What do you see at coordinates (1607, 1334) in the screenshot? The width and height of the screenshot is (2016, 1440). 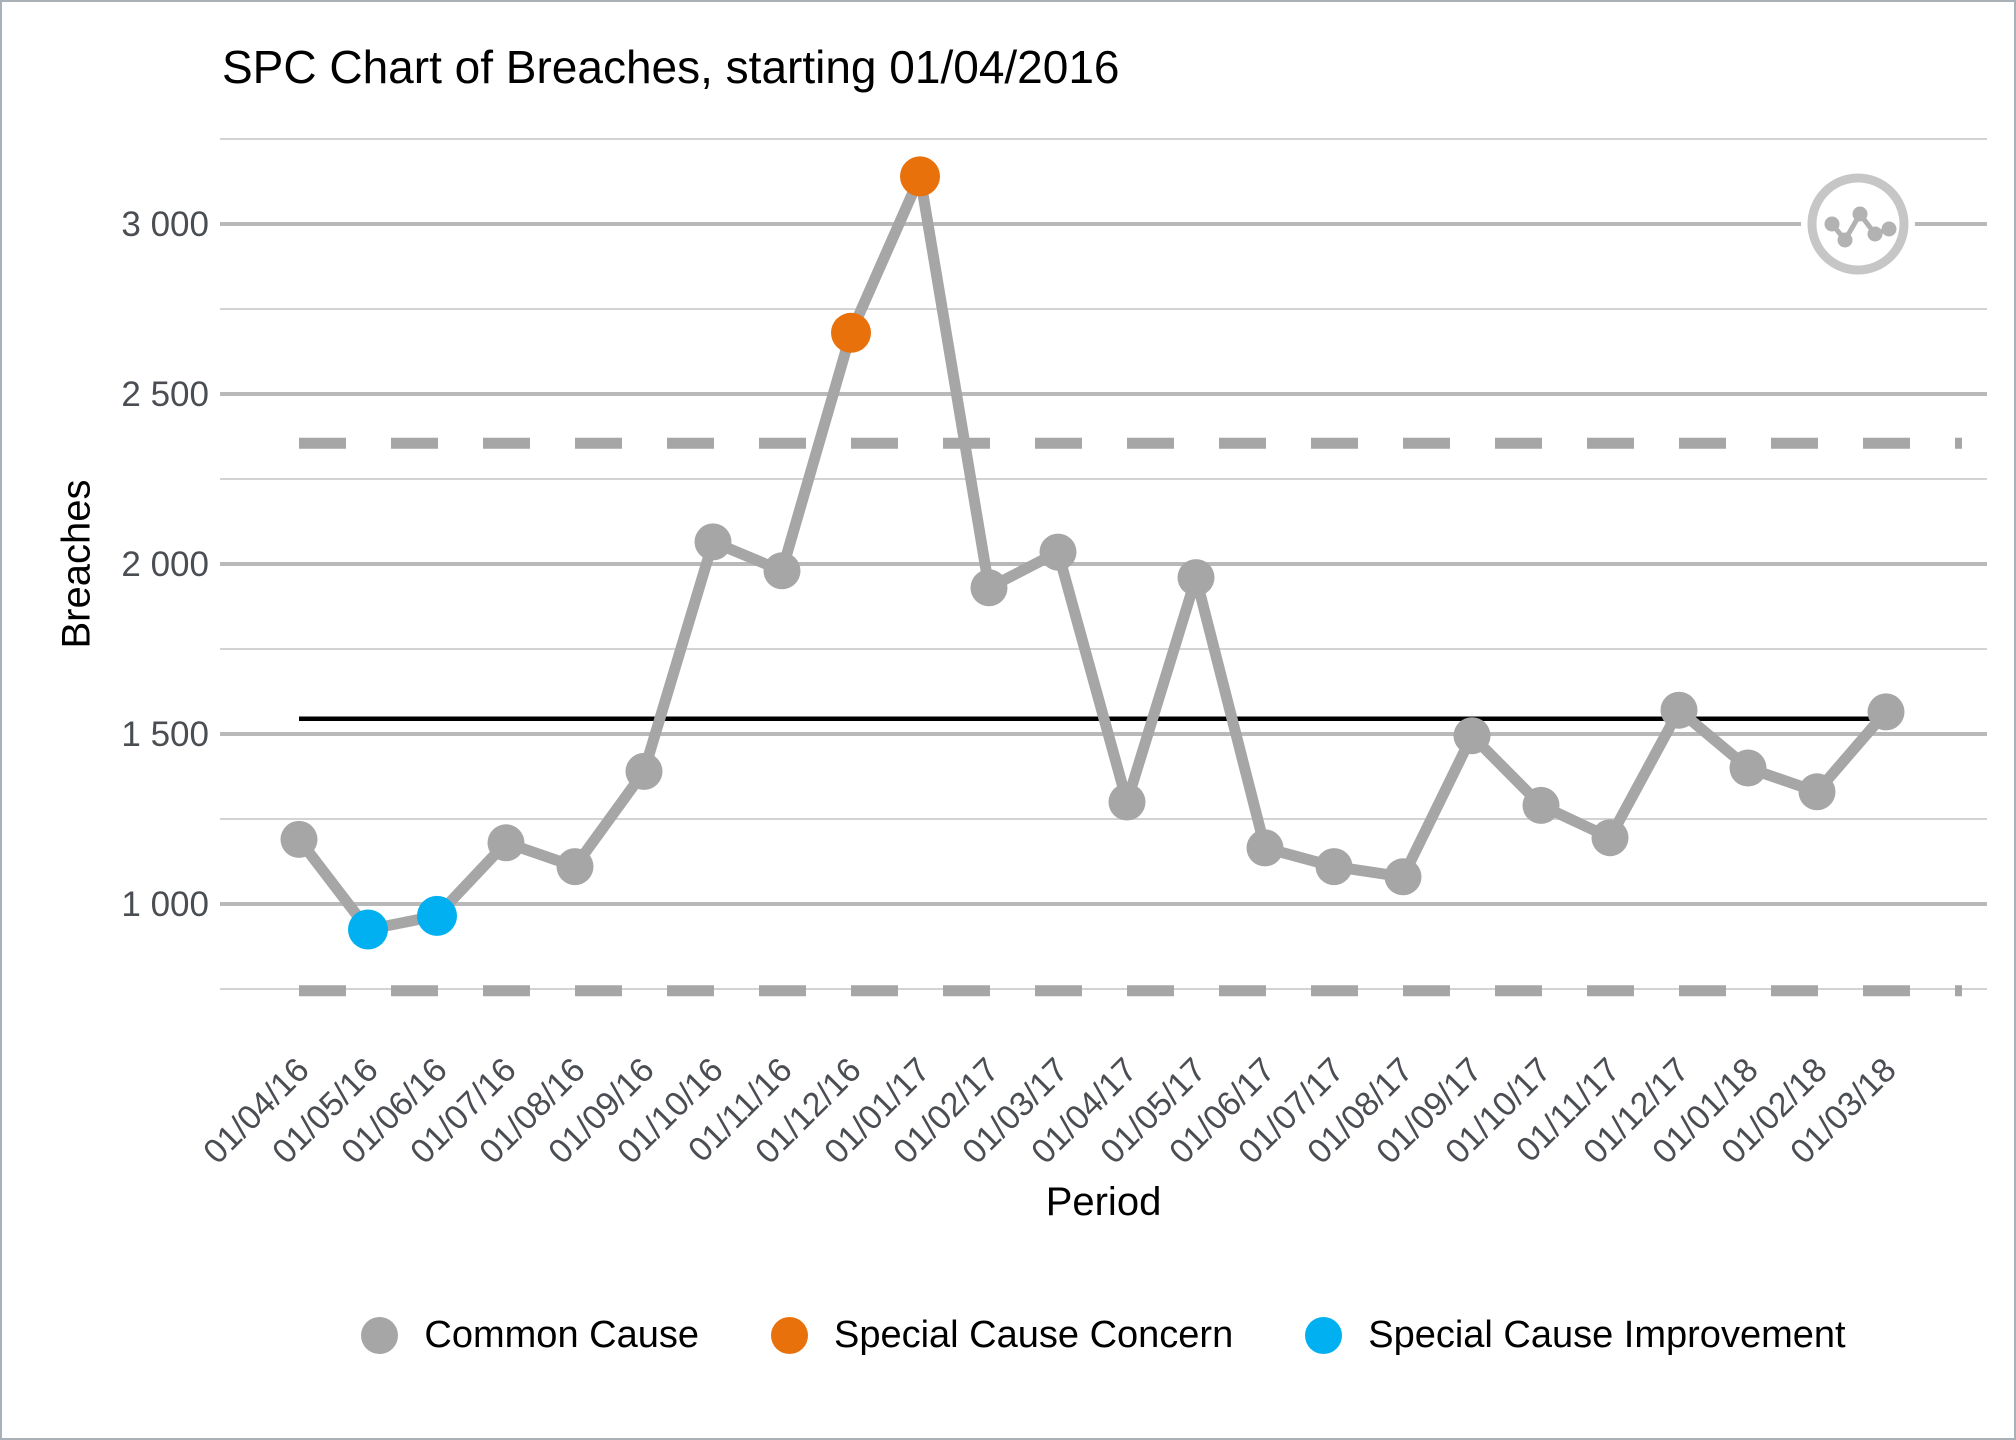 I see `legend-label: Special Cause Improvement` at bounding box center [1607, 1334].